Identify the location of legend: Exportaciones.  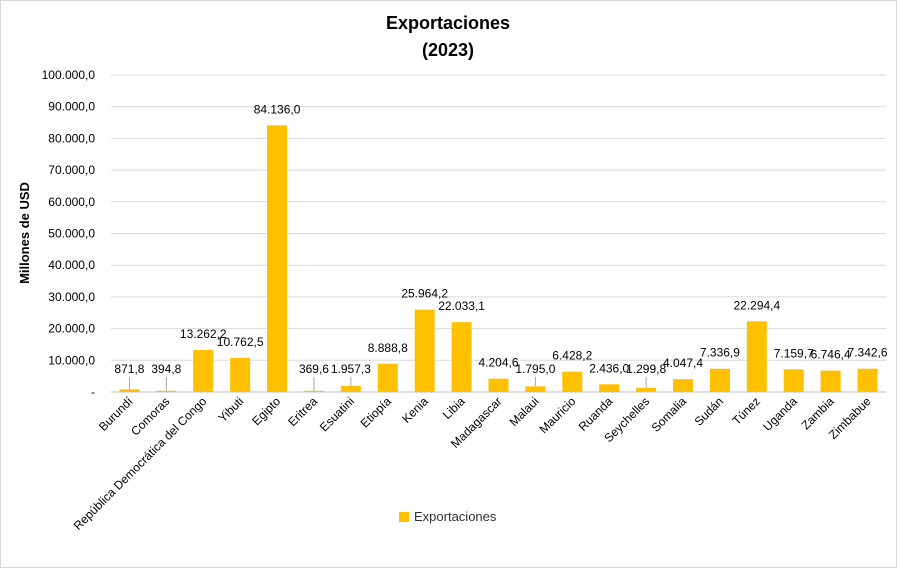
(448, 516).